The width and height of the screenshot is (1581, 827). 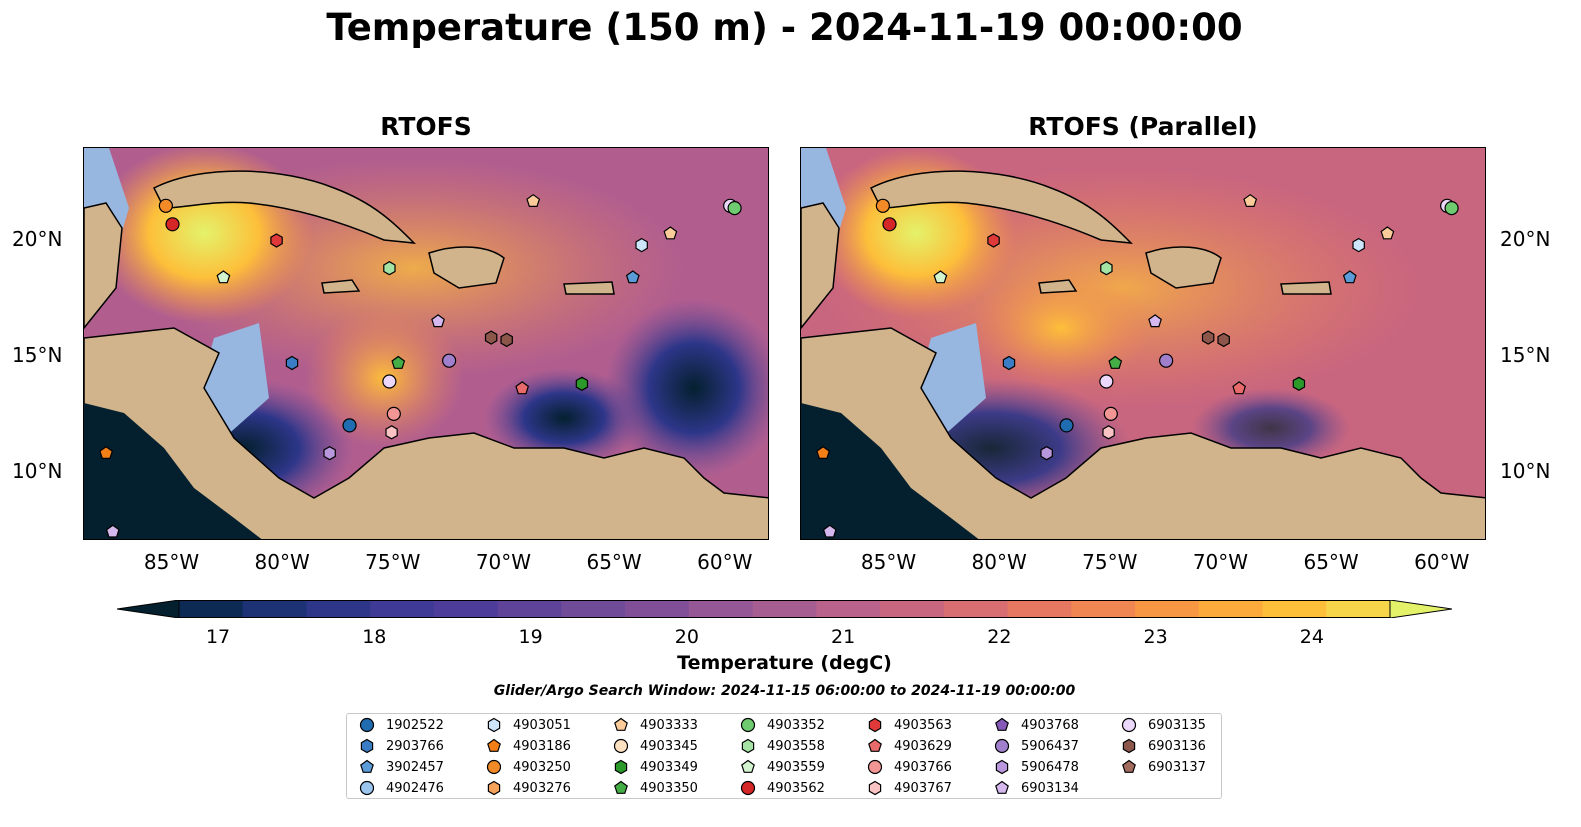 What do you see at coordinates (888, 562) in the screenshot?
I see `lon-tick-label: 85°W` at bounding box center [888, 562].